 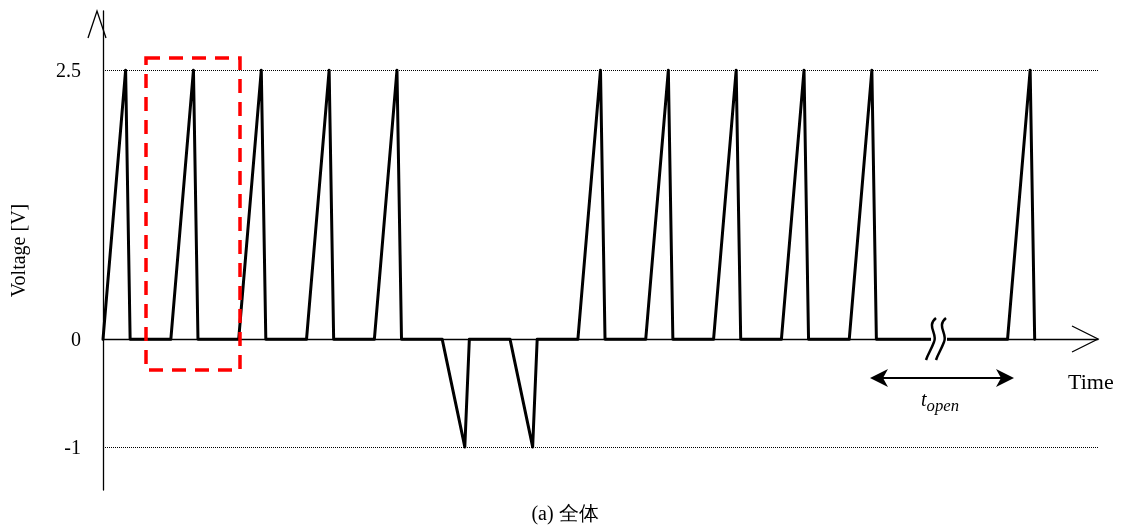 I want to click on text: (a) 全体, so click(x=565, y=514).